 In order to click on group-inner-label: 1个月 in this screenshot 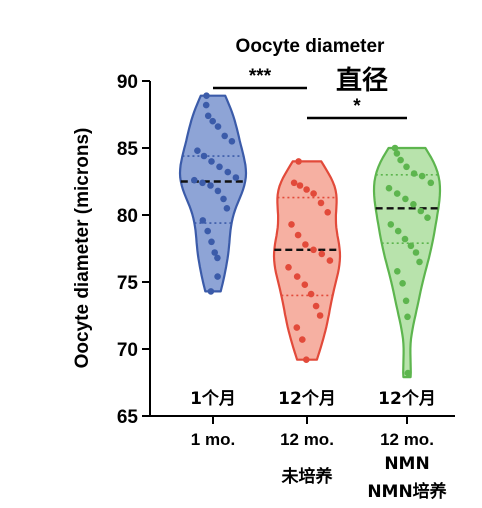, I will do `click(213, 398)`.